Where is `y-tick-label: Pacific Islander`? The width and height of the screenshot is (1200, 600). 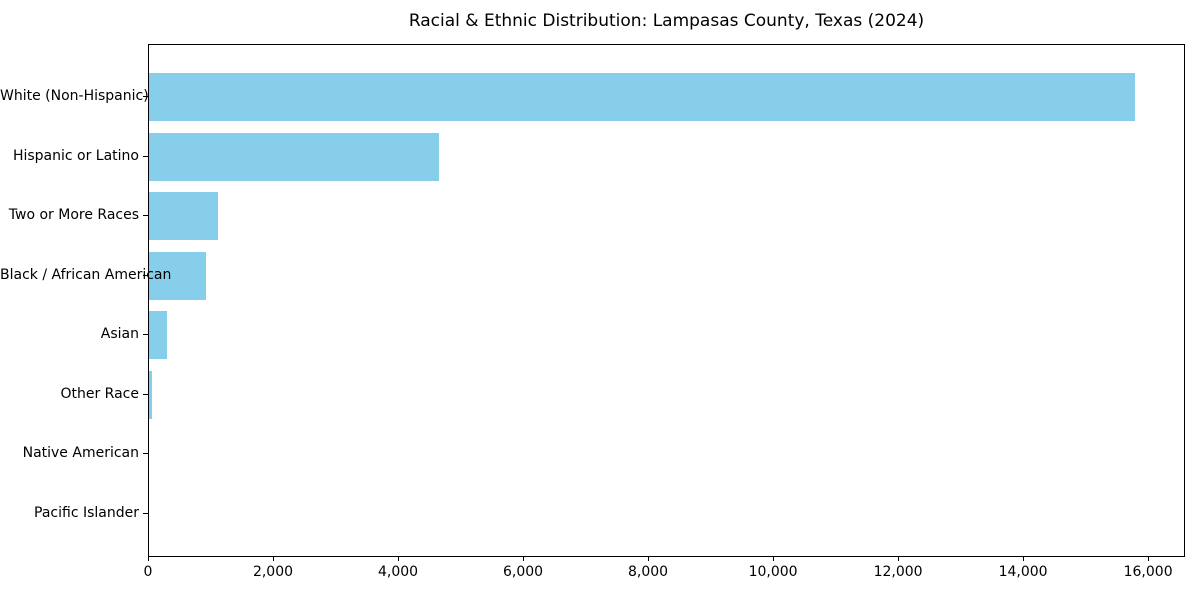
y-tick-label: Pacific Islander is located at coordinates (86, 512).